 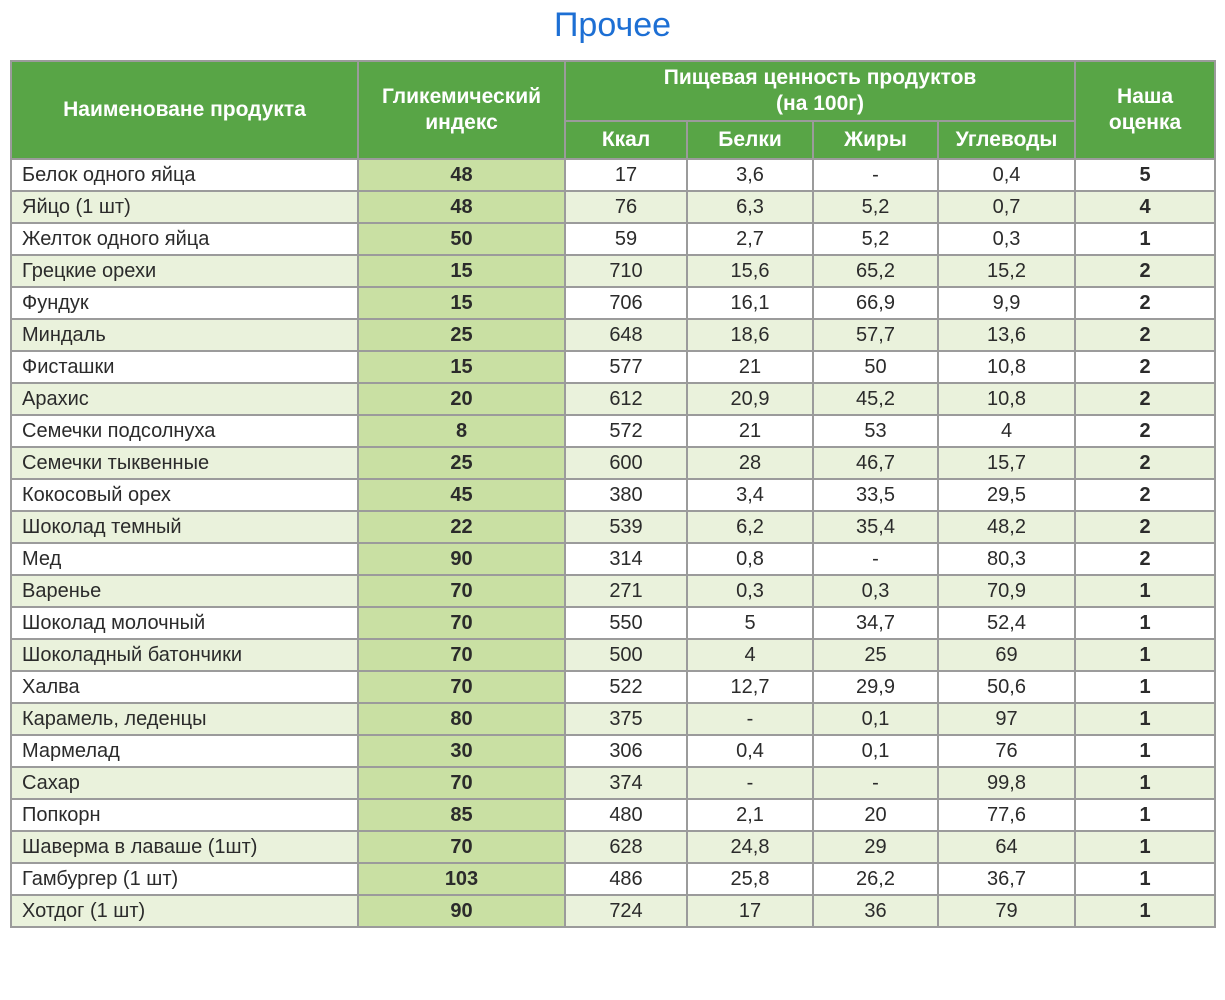 I want to click on product-name-cell: Фундук, so click(x=184, y=303).